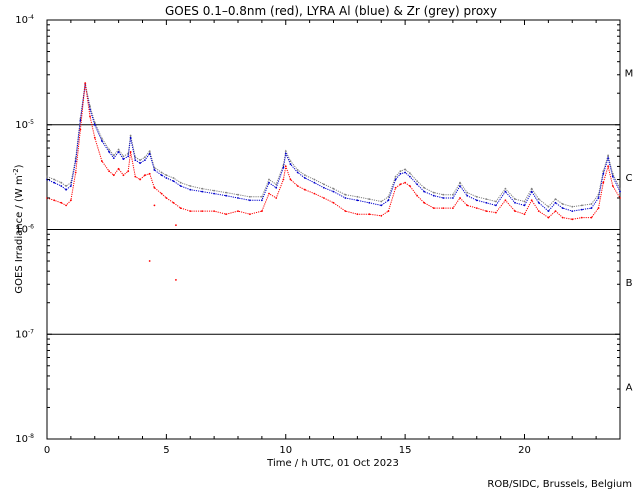 The height and width of the screenshot is (495, 639). What do you see at coordinates (332, 463) in the screenshot?
I see `x-axis-label: Time / h UTC, 01 Oct 2023` at bounding box center [332, 463].